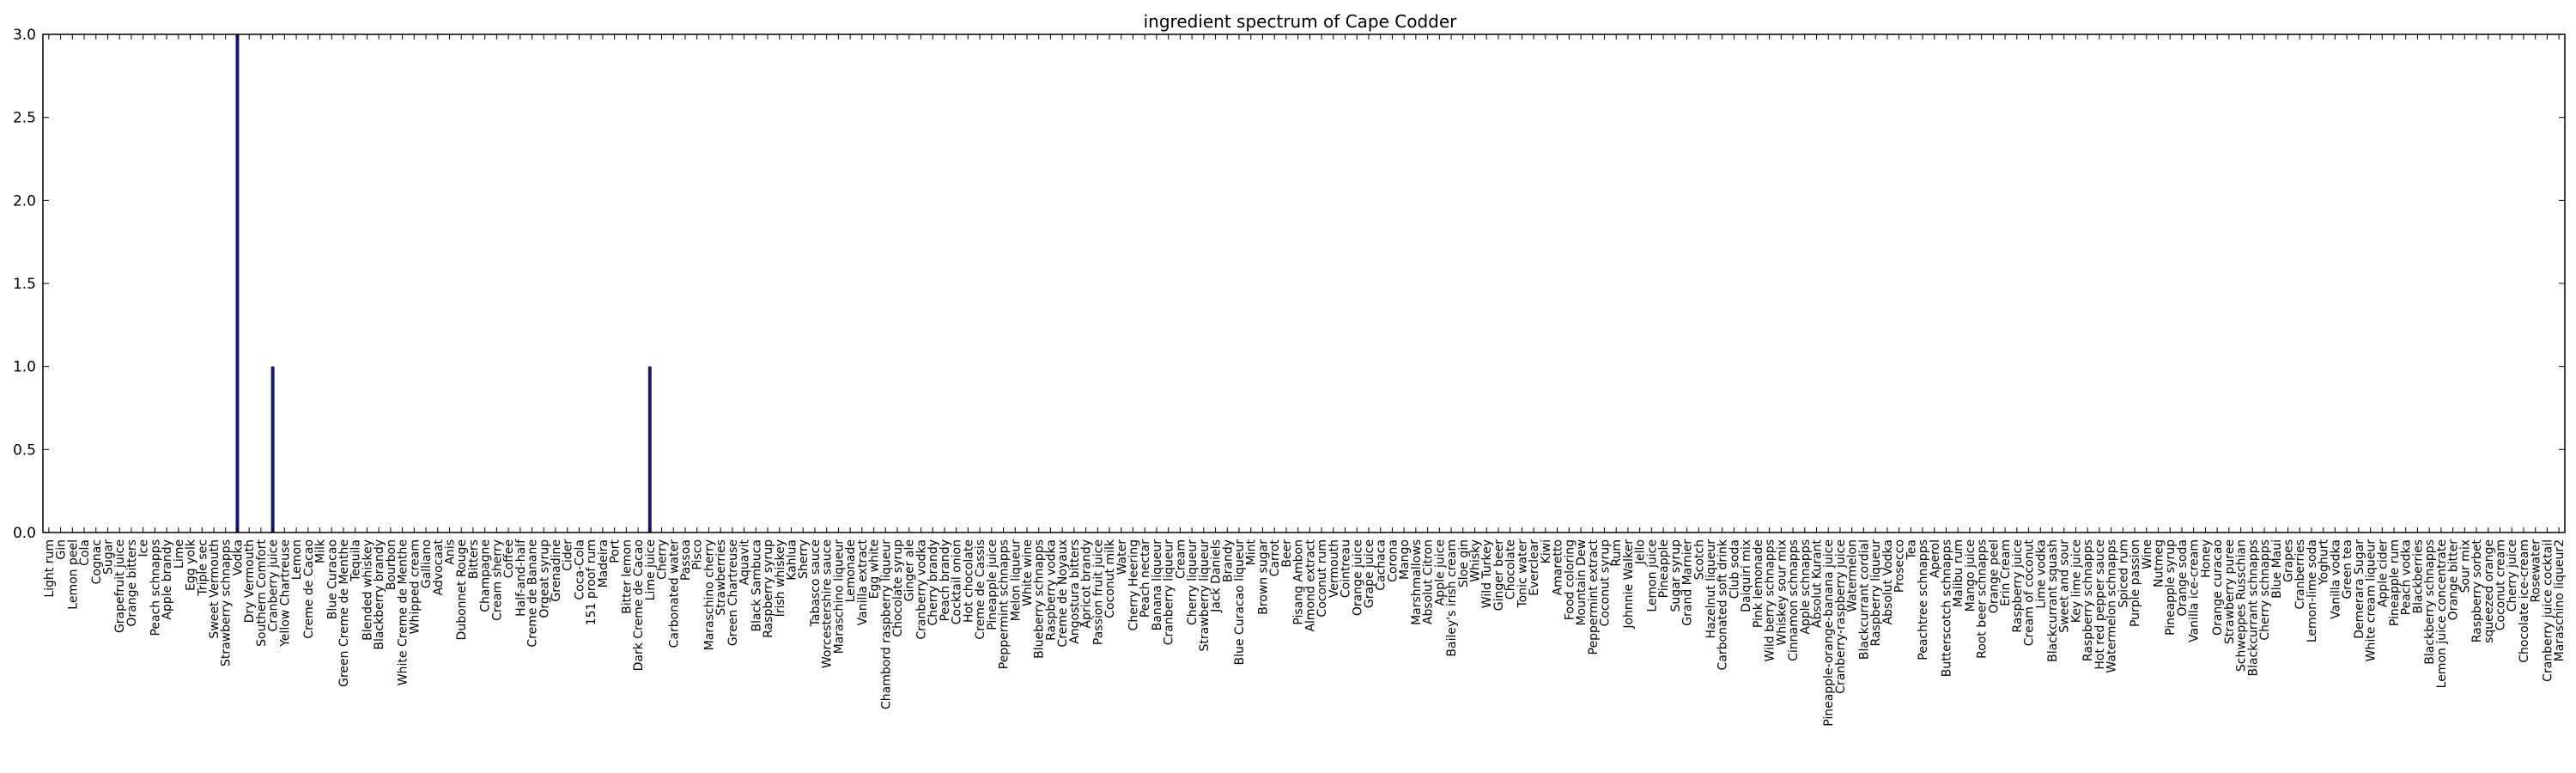  Describe the element at coordinates (1617, 553) in the screenshot. I see `x-tick-label-133: Rum` at that location.